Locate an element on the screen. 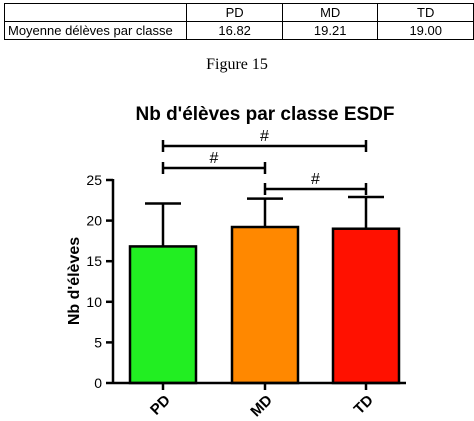 The width and height of the screenshot is (474, 421). y-tick-label-15: 15 is located at coordinates (94, 261).